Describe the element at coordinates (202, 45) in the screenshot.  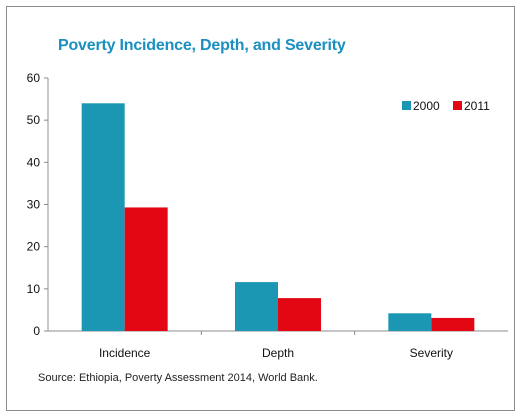
I see `chart-title: Poverty Incidence, Depth, and Severity` at that location.